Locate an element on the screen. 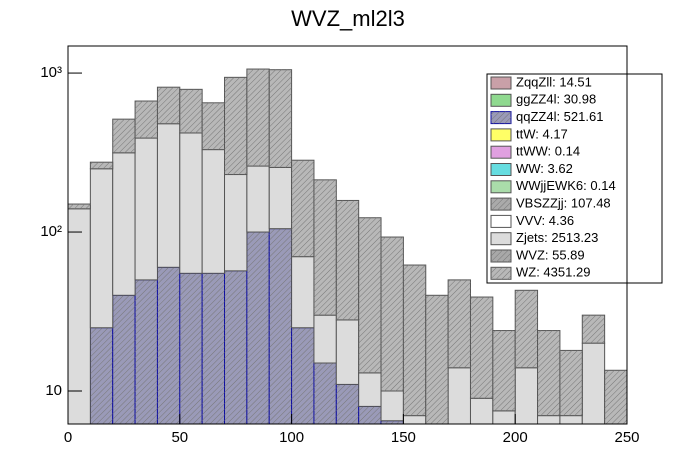 The image size is (696, 472). legend-label: ggZZ4l: 30.98 is located at coordinates (556, 99).